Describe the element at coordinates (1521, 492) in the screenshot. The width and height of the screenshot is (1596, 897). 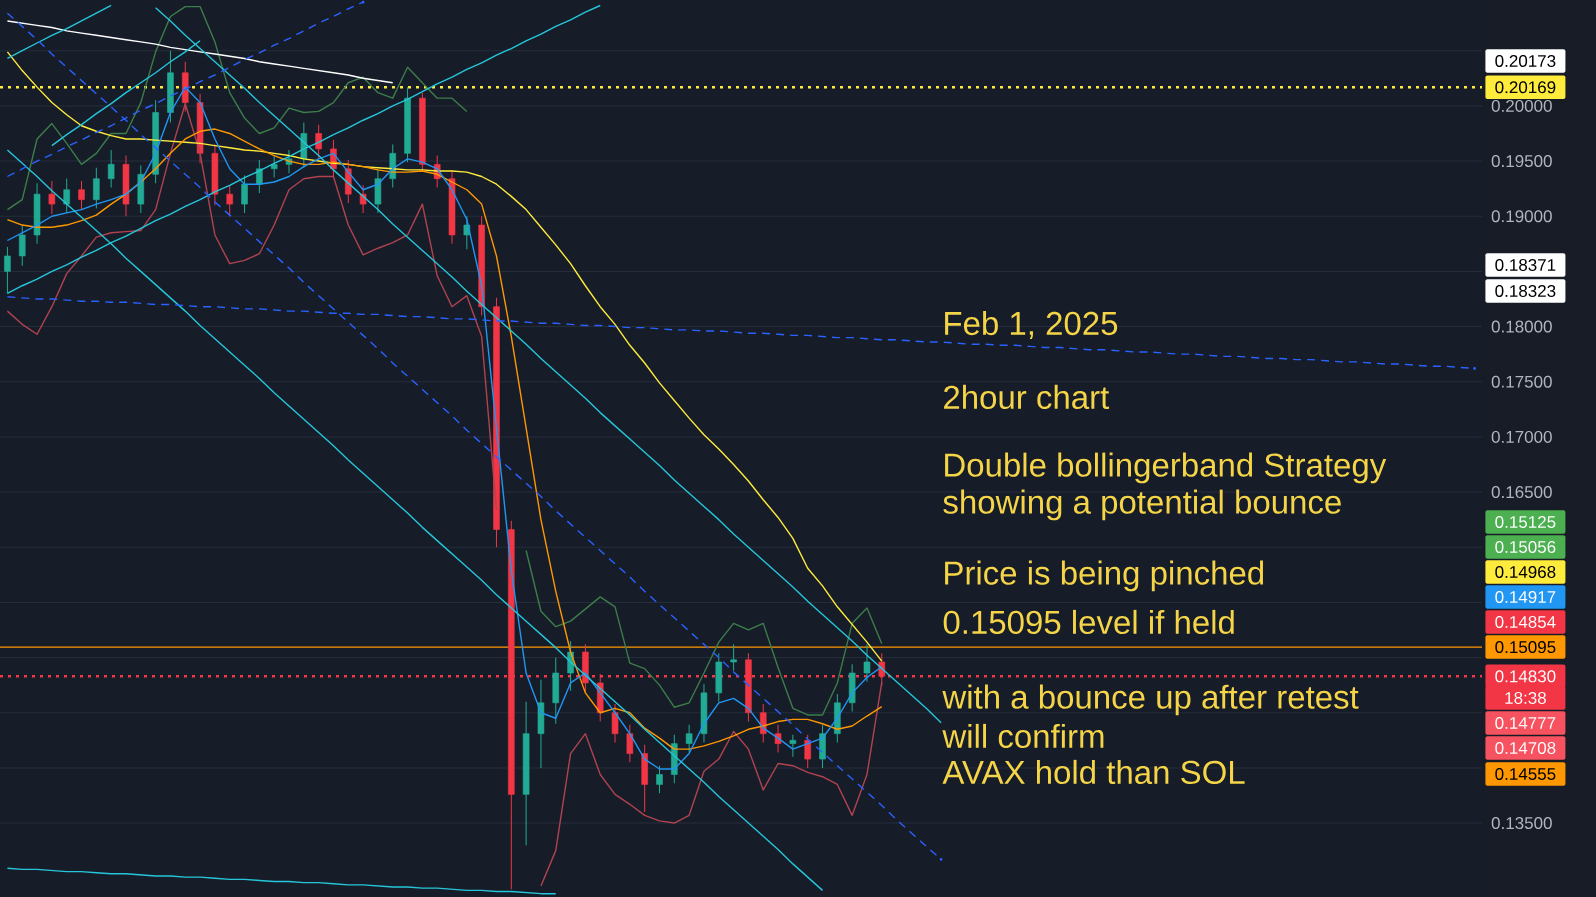
I see `y-tick-label: 0.16500` at that location.